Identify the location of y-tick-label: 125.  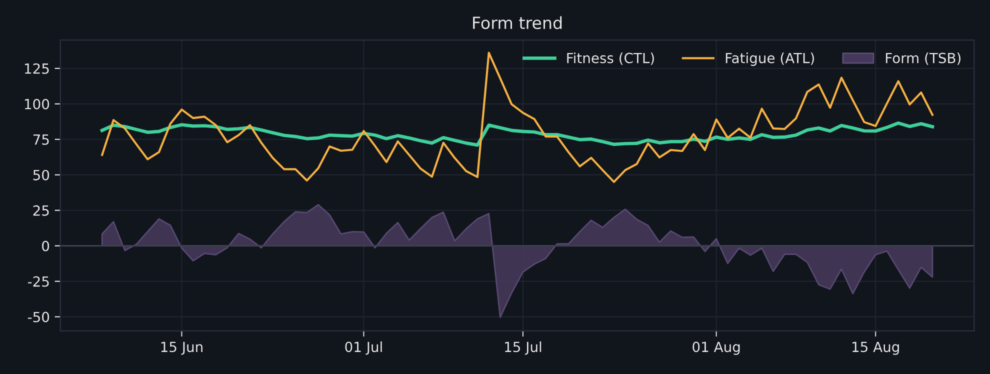
(36, 68).